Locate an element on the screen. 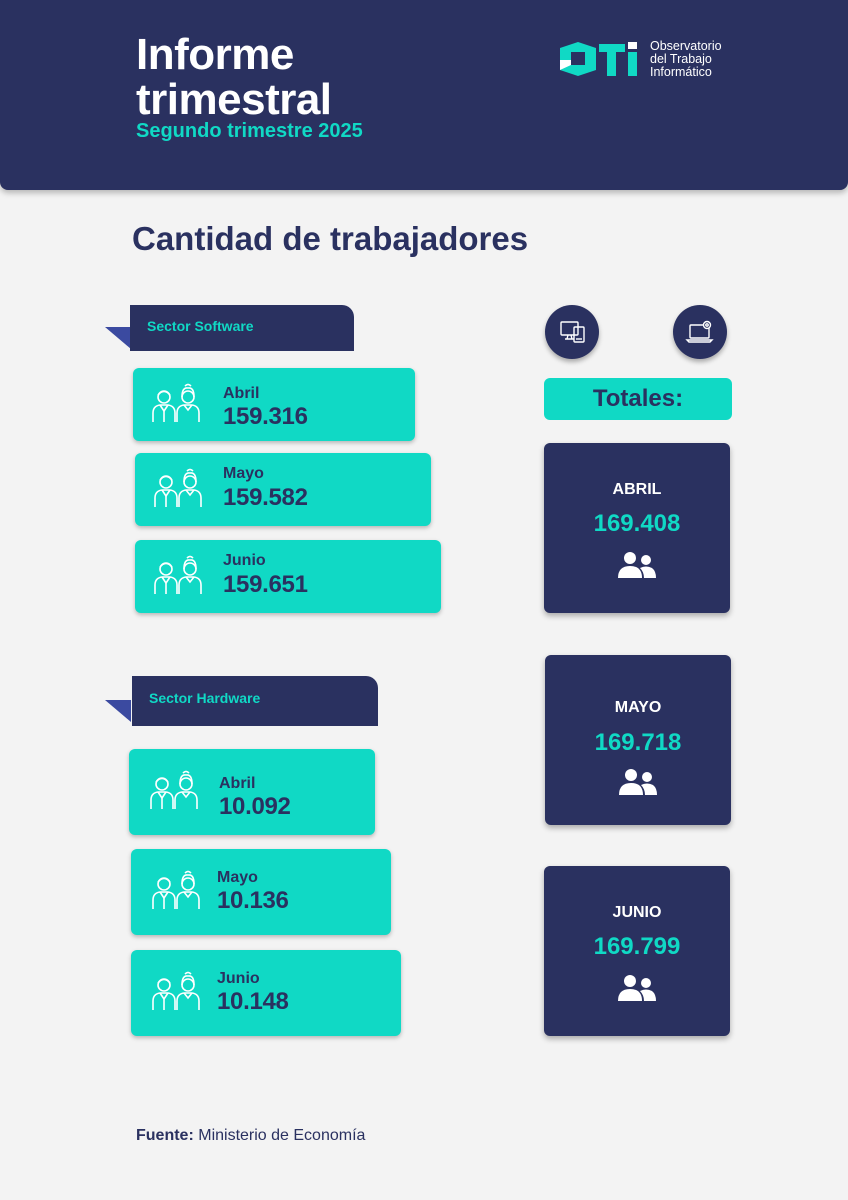  card-value: 159.651 is located at coordinates (265, 584).